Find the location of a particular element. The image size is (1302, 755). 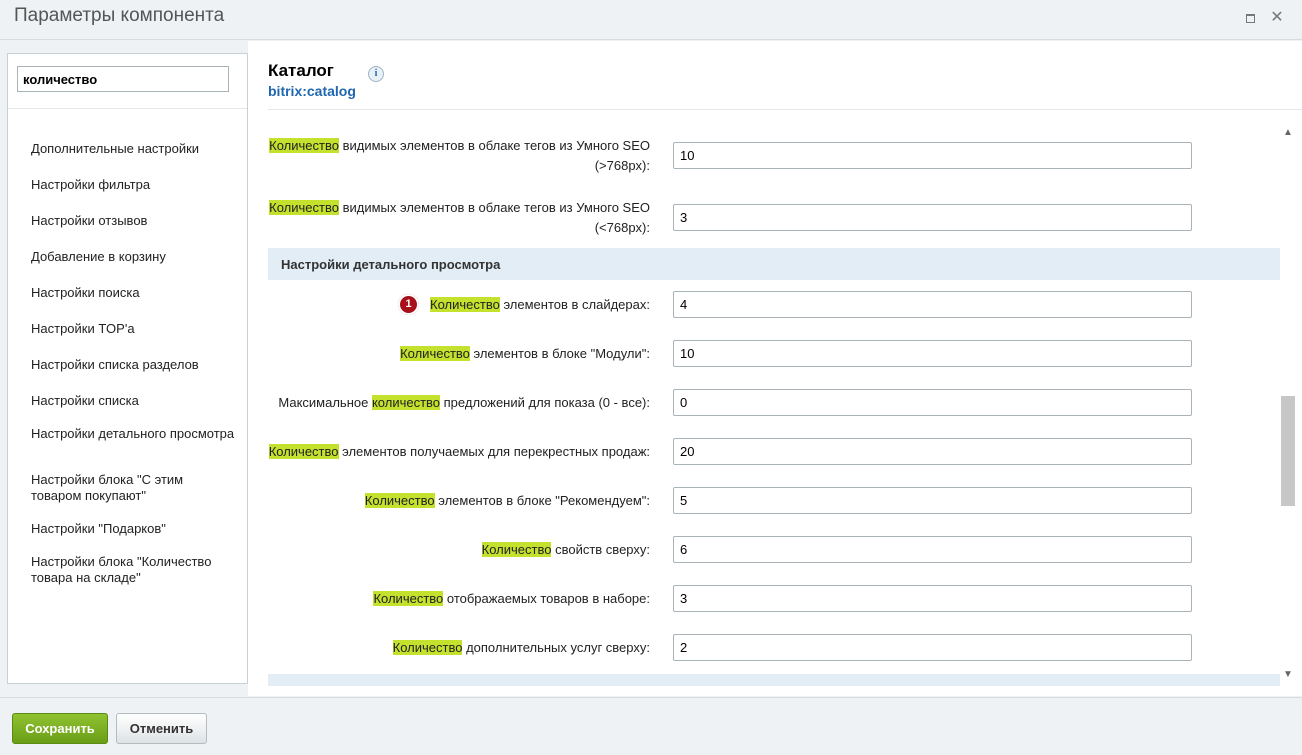

param-input-additional-services is located at coordinates (932, 647).